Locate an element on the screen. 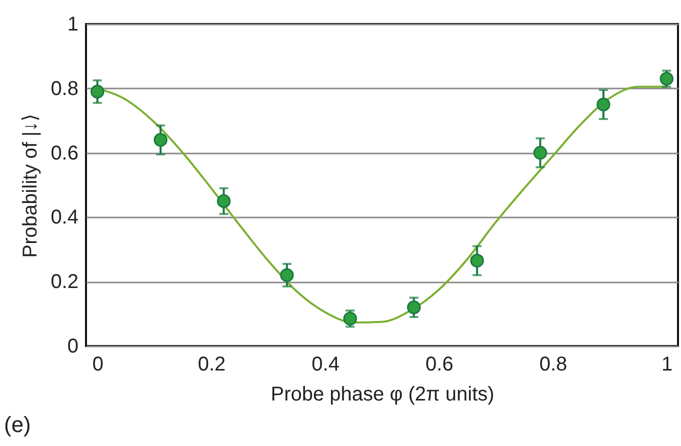 Image resolution: width=681 pixels, height=446 pixels. x-axis-title: Probe phase φ (2π units) is located at coordinates (382, 395).